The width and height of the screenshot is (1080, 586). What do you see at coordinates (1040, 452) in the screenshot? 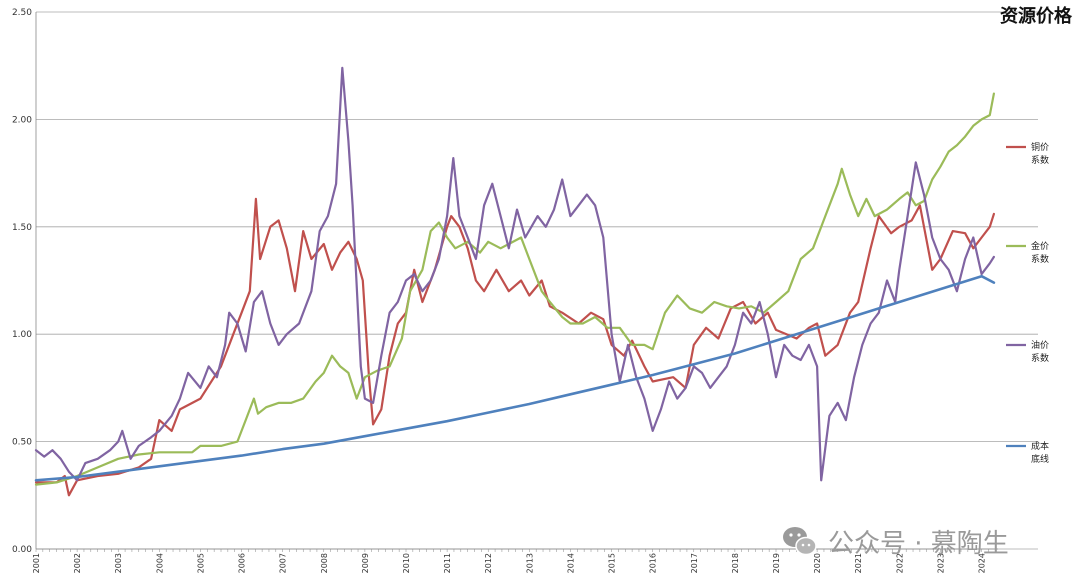
I see `legend-label: 成本底线` at bounding box center [1040, 452].